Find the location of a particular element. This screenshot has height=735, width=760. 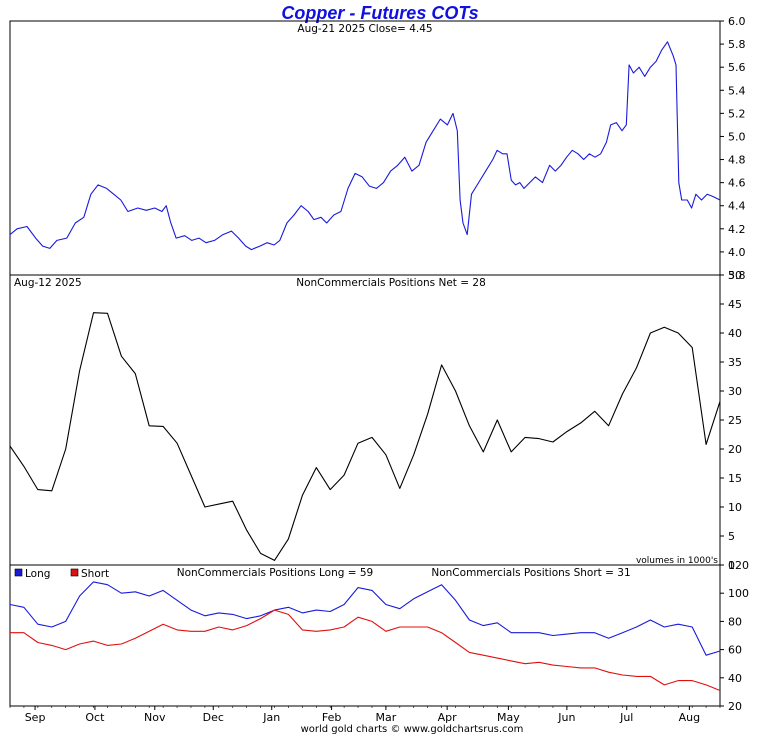

x-tick-label: Mar is located at coordinates (385, 717).